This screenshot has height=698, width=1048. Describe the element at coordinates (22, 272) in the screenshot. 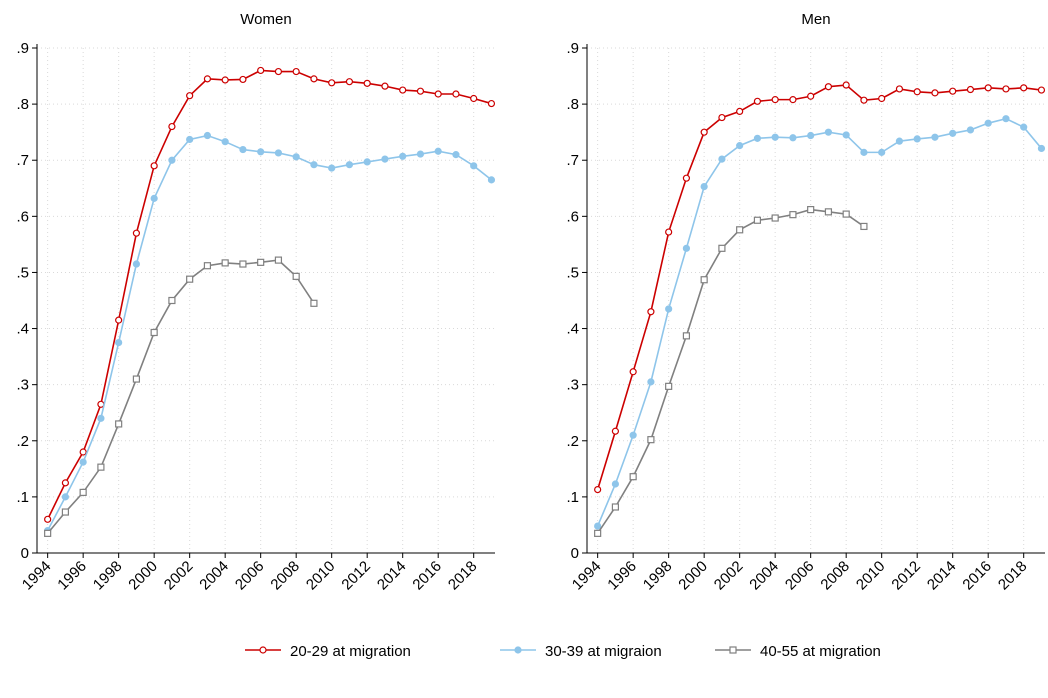

I see `y-tick-label: .5` at that location.